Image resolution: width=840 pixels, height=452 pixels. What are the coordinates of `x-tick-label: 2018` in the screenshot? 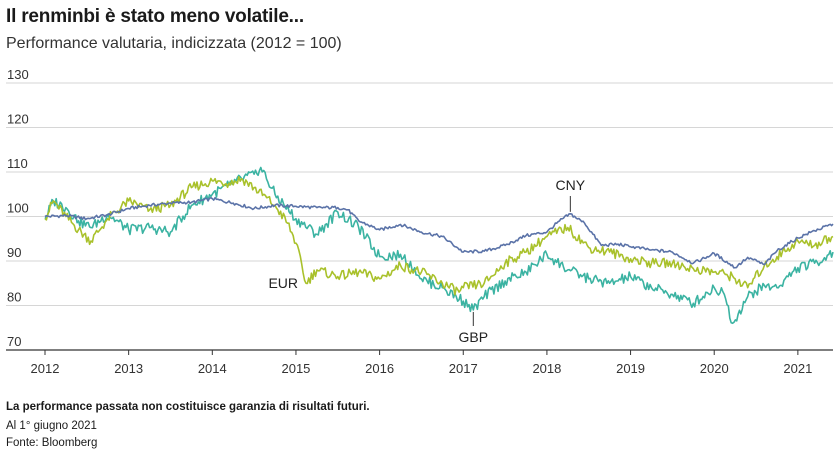 It's located at (546, 368).